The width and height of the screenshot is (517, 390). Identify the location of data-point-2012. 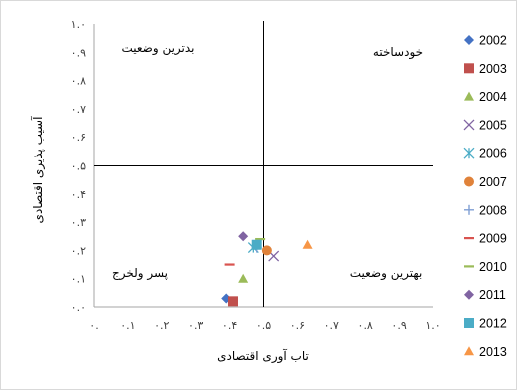
(256, 244).